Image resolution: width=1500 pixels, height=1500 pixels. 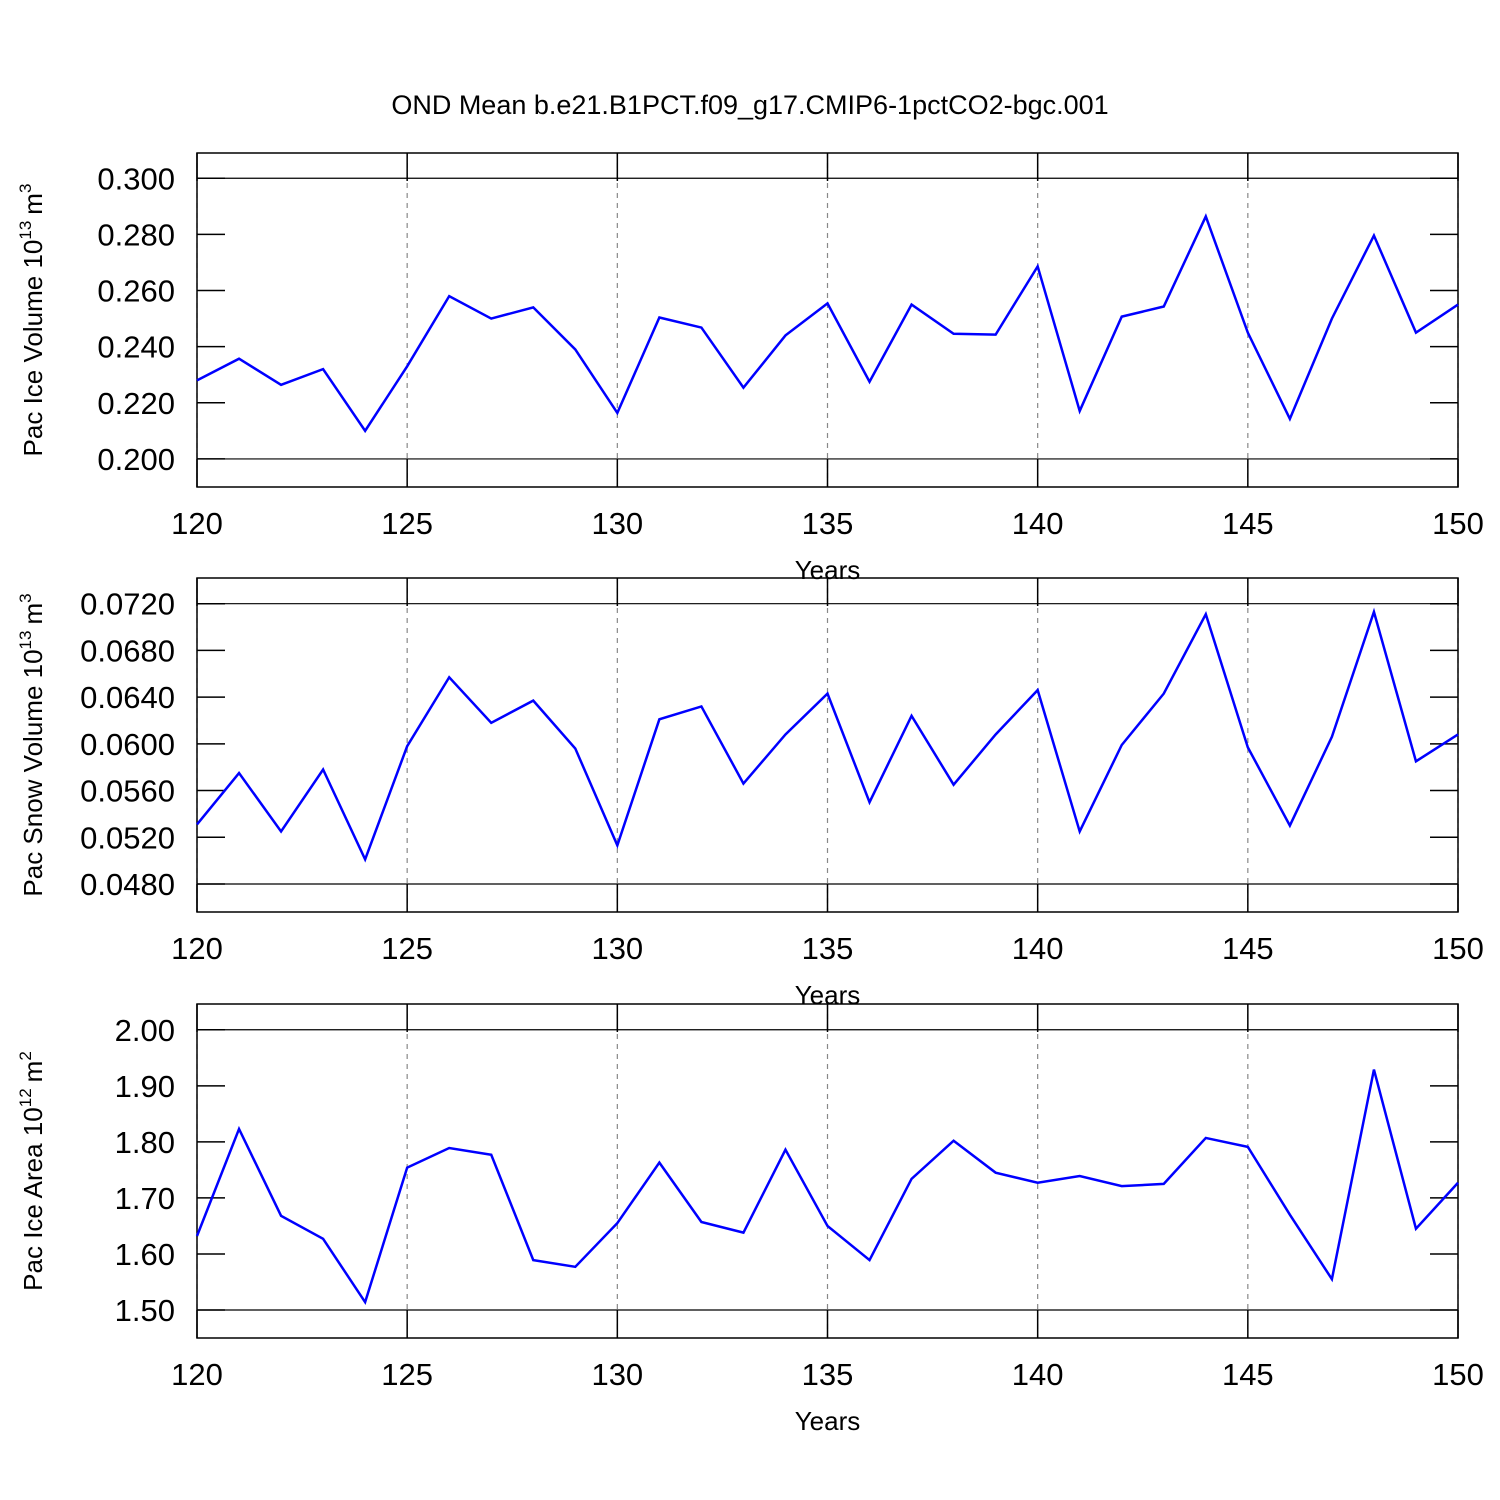 What do you see at coordinates (25, 1055) in the screenshot?
I see `y-label-unit-exponent: 2` at bounding box center [25, 1055].